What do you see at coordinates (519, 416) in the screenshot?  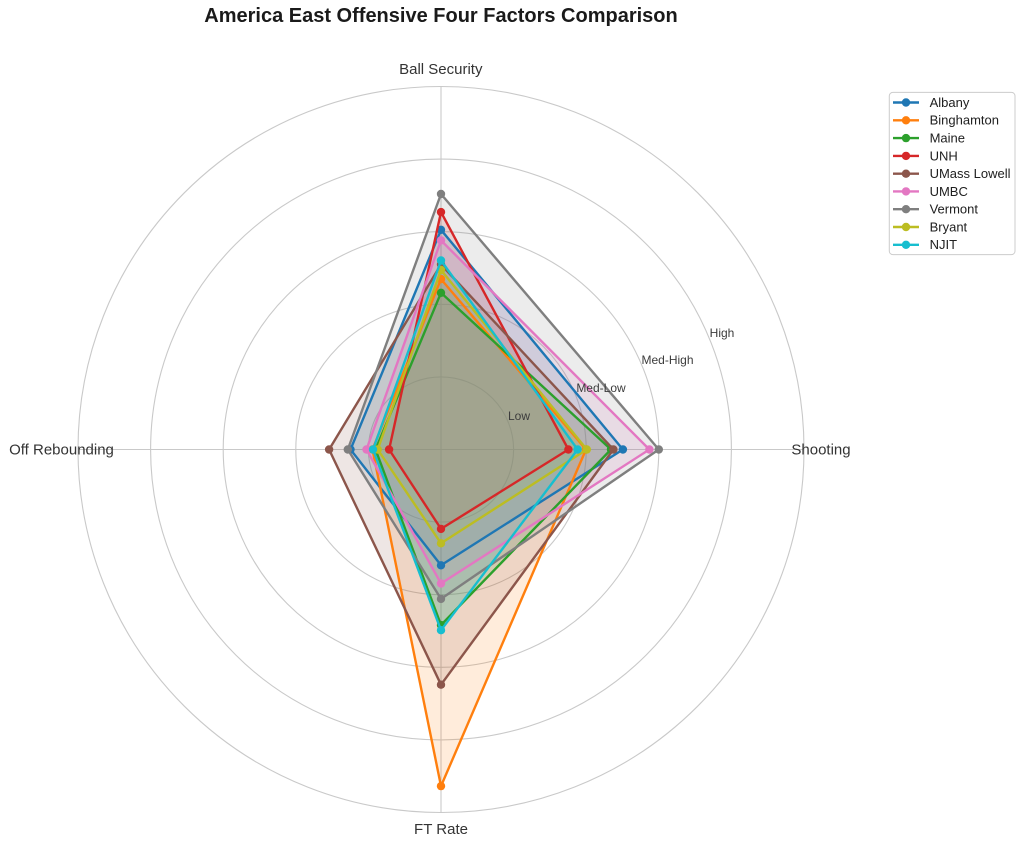 I see `svg-text: Low` at bounding box center [519, 416].